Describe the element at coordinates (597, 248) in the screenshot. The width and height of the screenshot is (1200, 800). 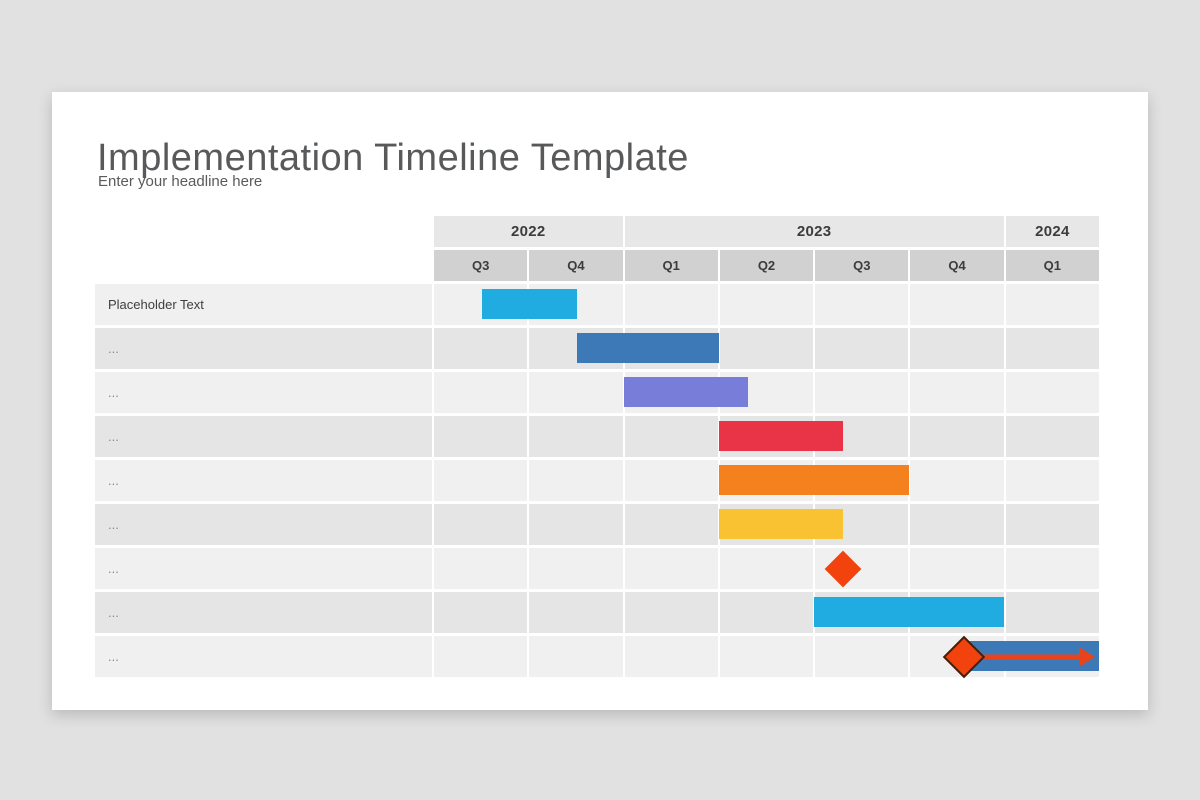
I see `gantt-header: 2022 2023 2024 Q3 Q4 Q1 Q2 Q3 Q4 Q1` at that location.